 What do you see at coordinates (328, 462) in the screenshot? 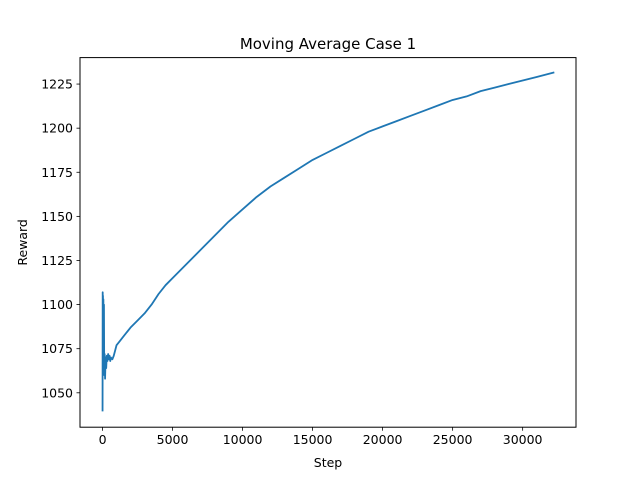
I see `x-axis-label: Step` at bounding box center [328, 462].